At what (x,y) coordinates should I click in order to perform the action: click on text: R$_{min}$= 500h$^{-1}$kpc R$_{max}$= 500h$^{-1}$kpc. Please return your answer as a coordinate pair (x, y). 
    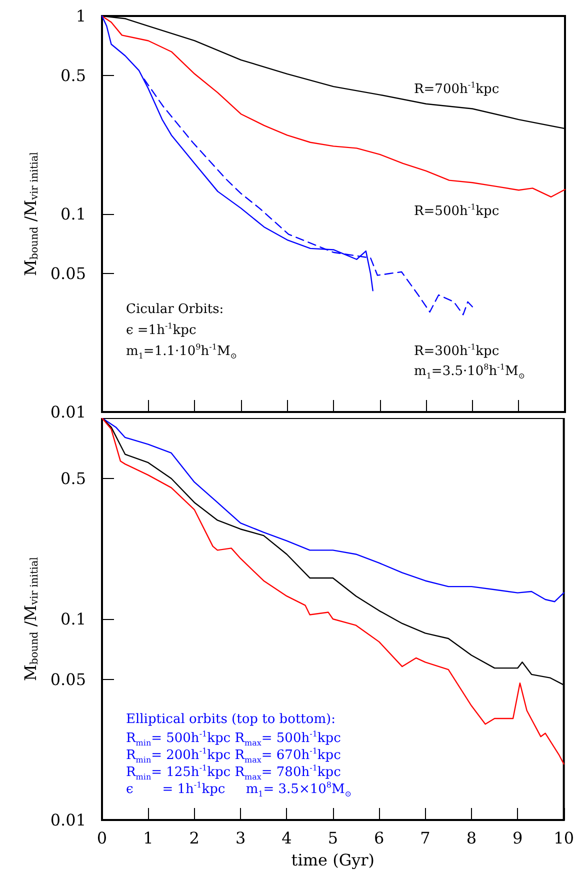
    Looking at the image, I should click on (233, 739).